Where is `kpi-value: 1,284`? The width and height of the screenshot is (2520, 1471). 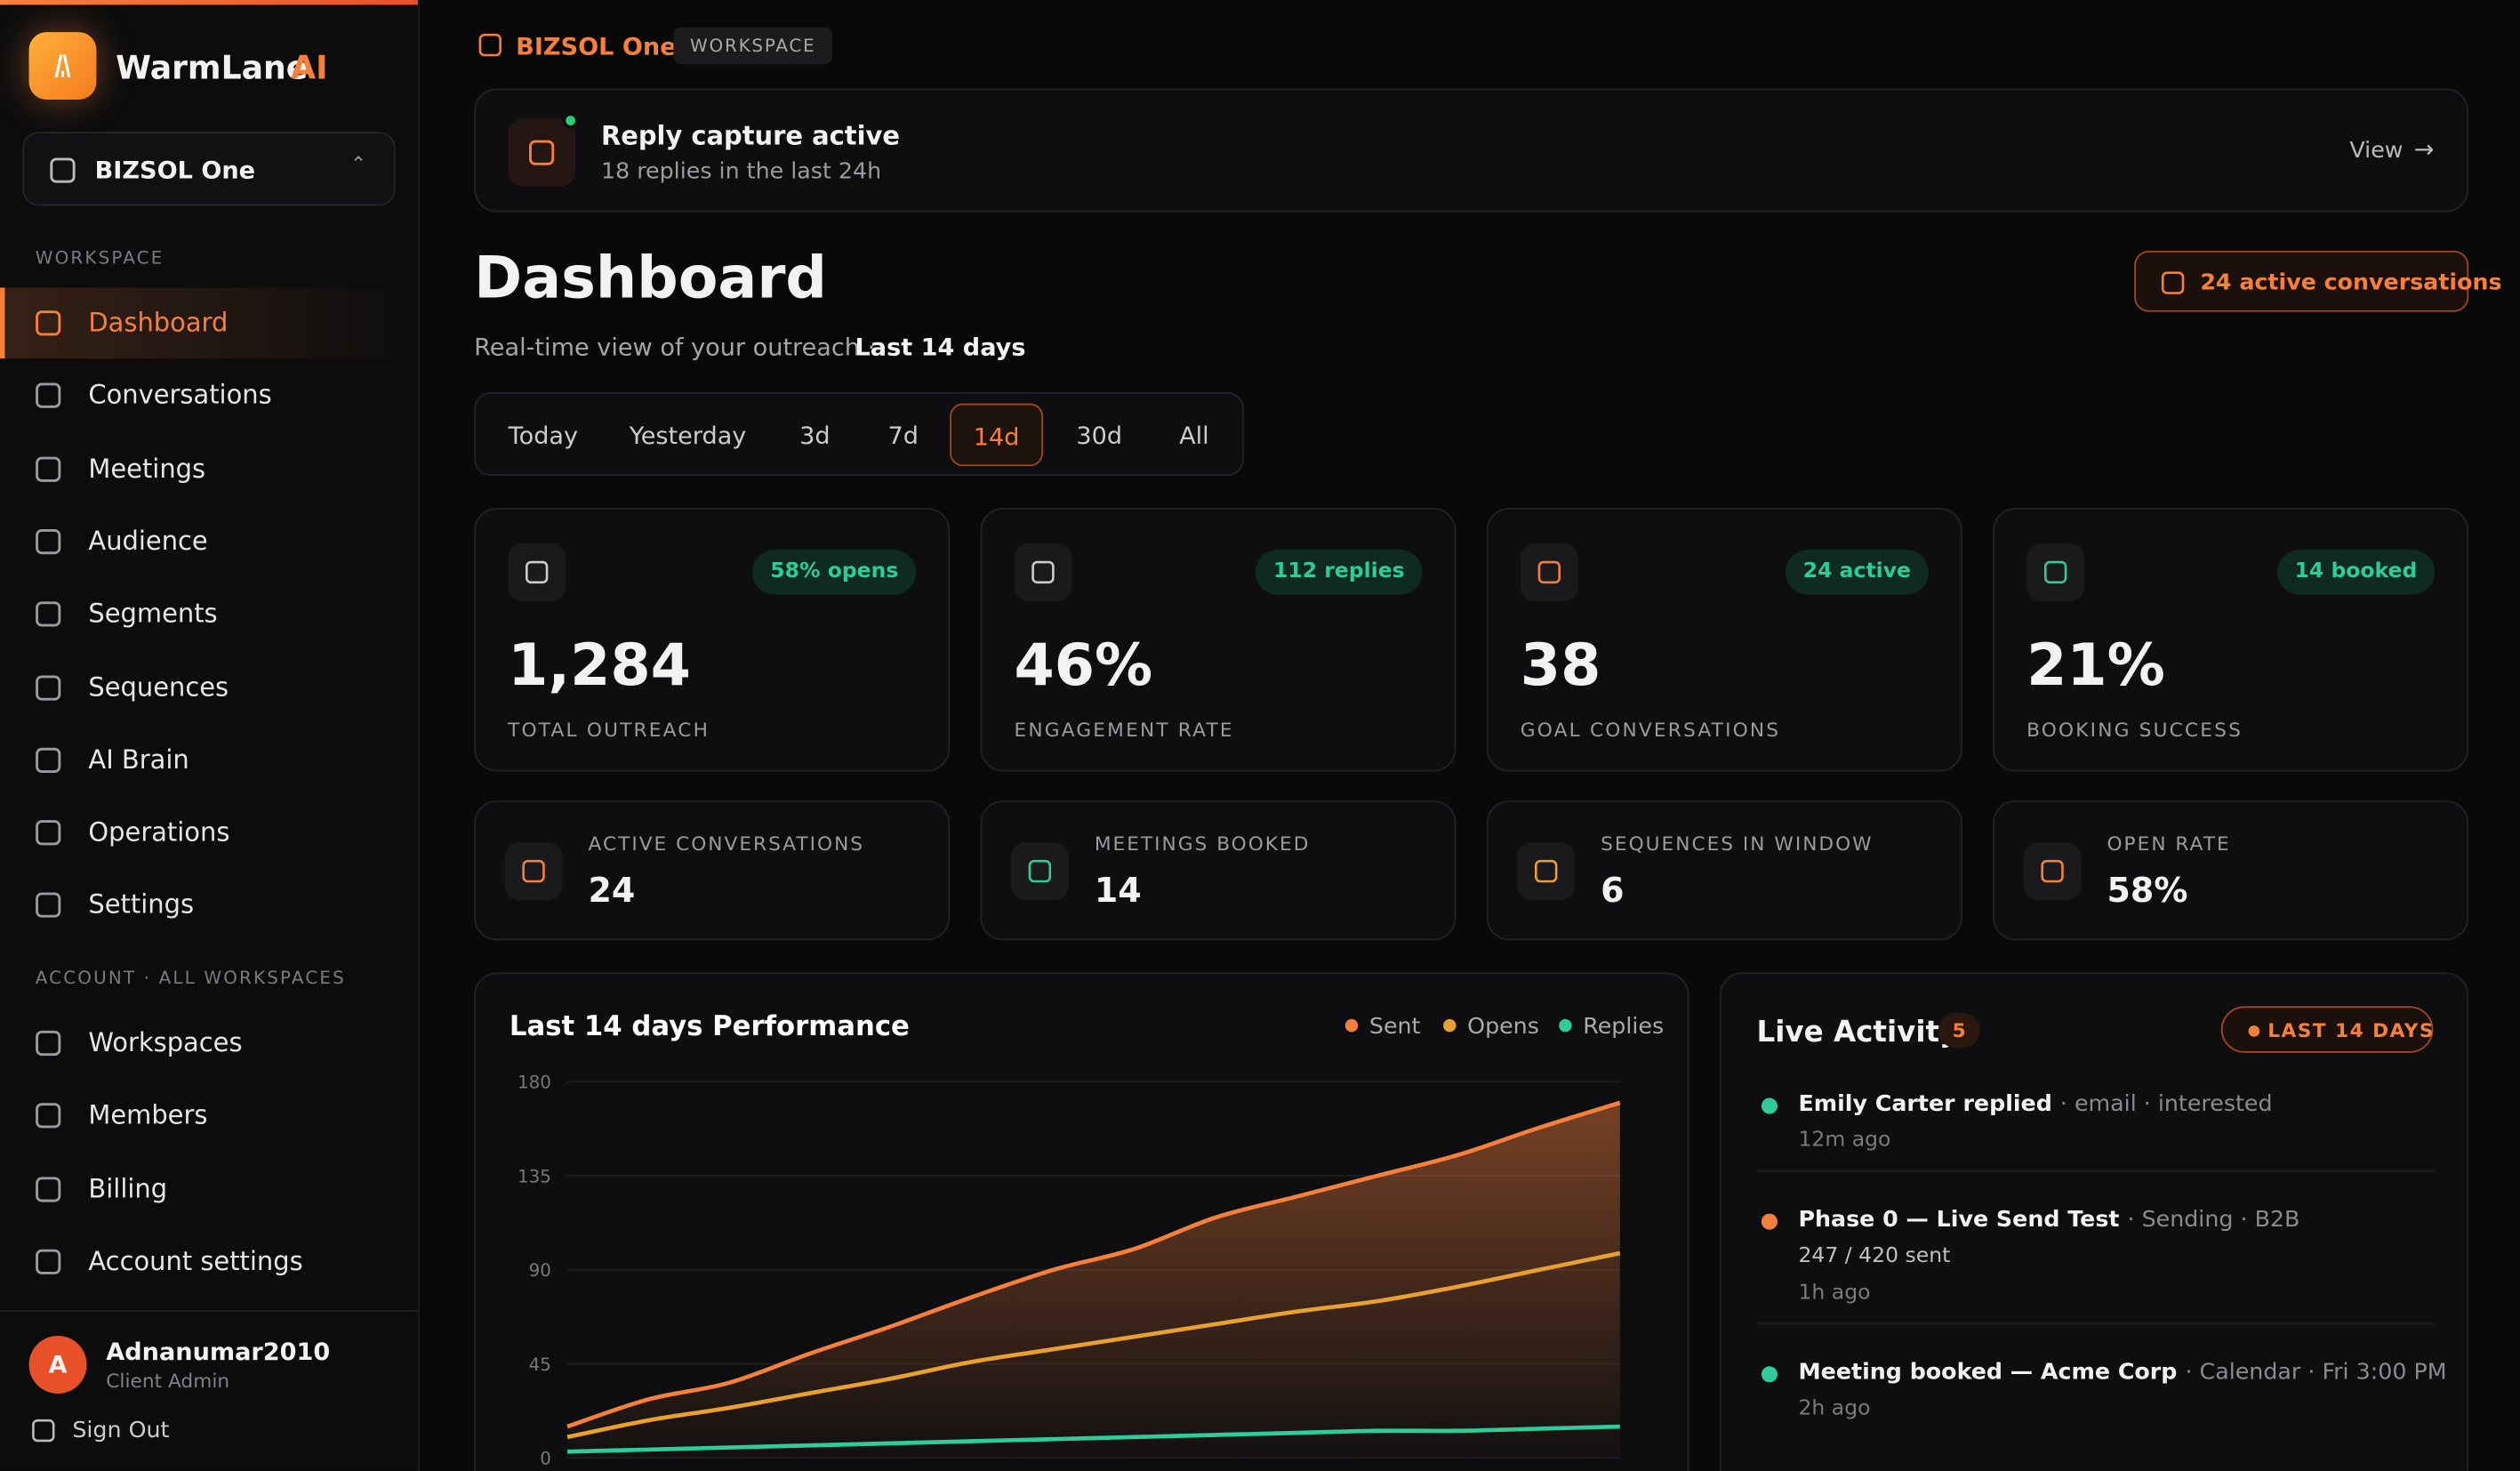 kpi-value: 1,284 is located at coordinates (600, 666).